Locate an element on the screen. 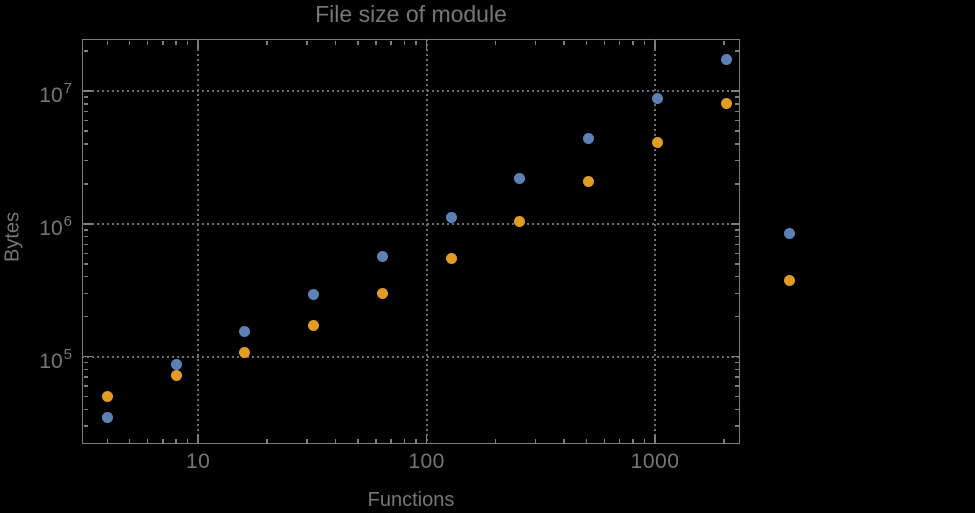 Image resolution: width=975 pixels, height=513 pixels. chart-title: File size of module is located at coordinates (411, 14).